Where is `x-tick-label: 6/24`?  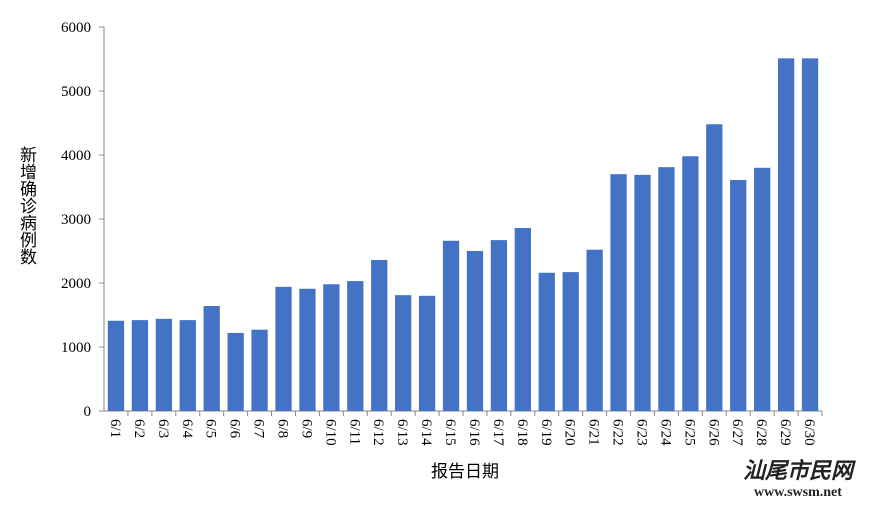 x-tick-label: 6/24 is located at coordinates (665, 432).